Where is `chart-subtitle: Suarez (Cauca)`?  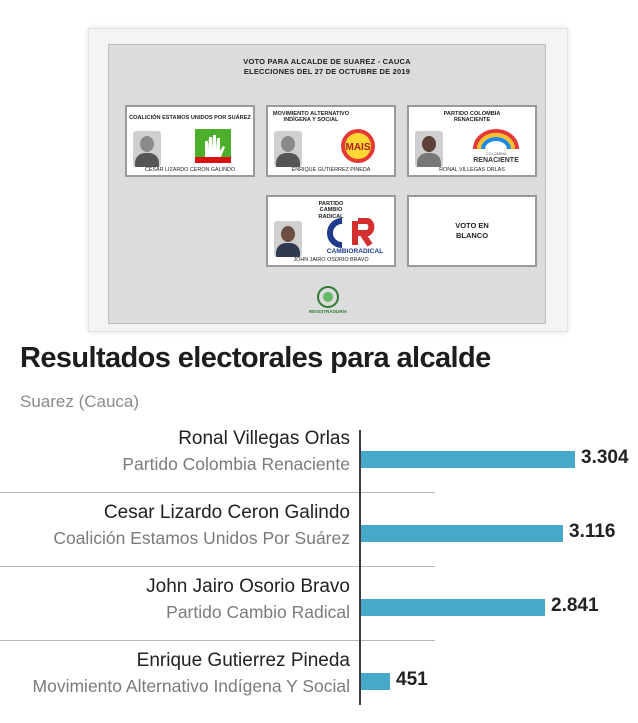 chart-subtitle: Suarez (Cauca) is located at coordinates (80, 401).